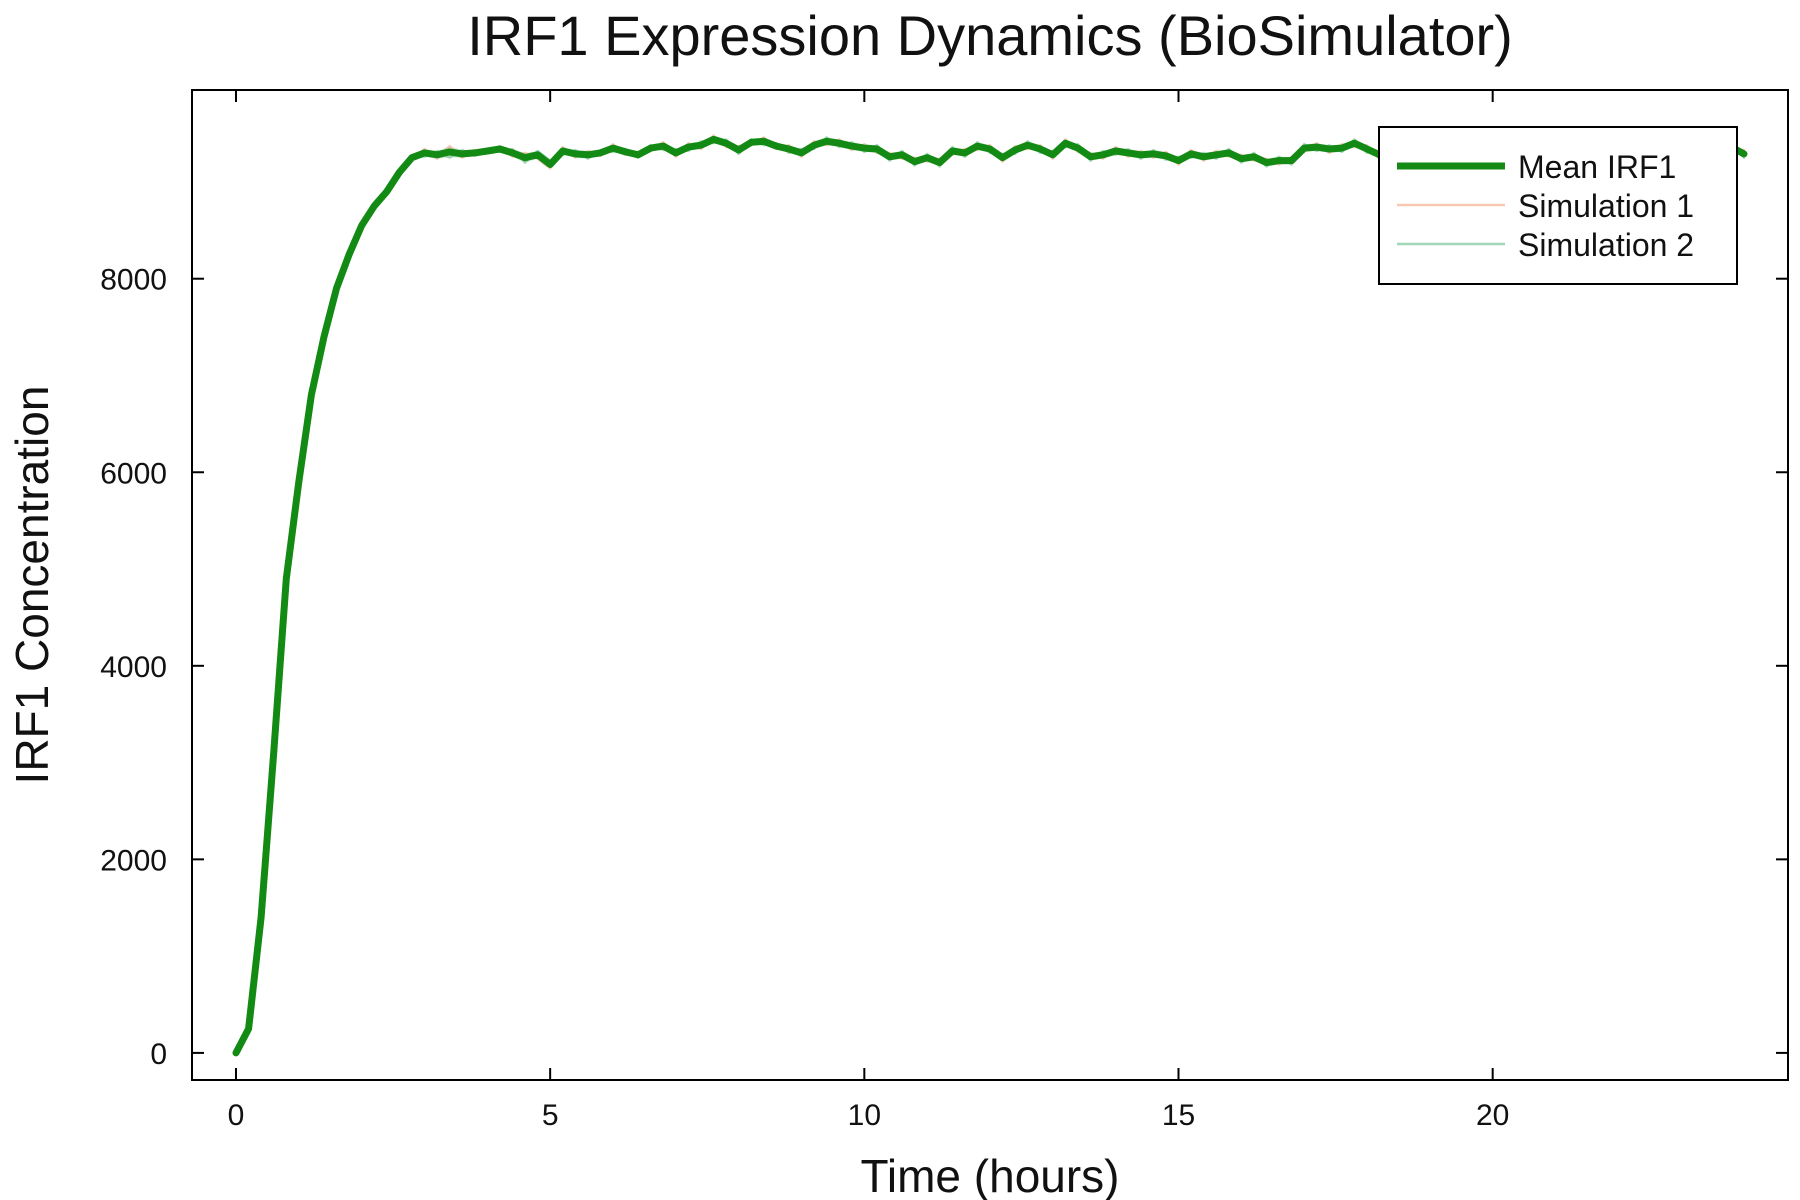 Image resolution: width=1800 pixels, height=1200 pixels. I want to click on x-tick-label-20: 20, so click(1492, 1115).